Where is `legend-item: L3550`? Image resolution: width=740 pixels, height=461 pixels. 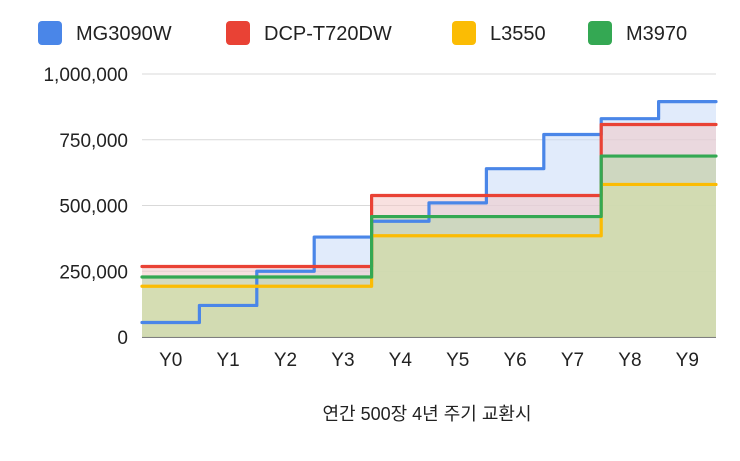 legend-item: L3550 is located at coordinates (499, 33).